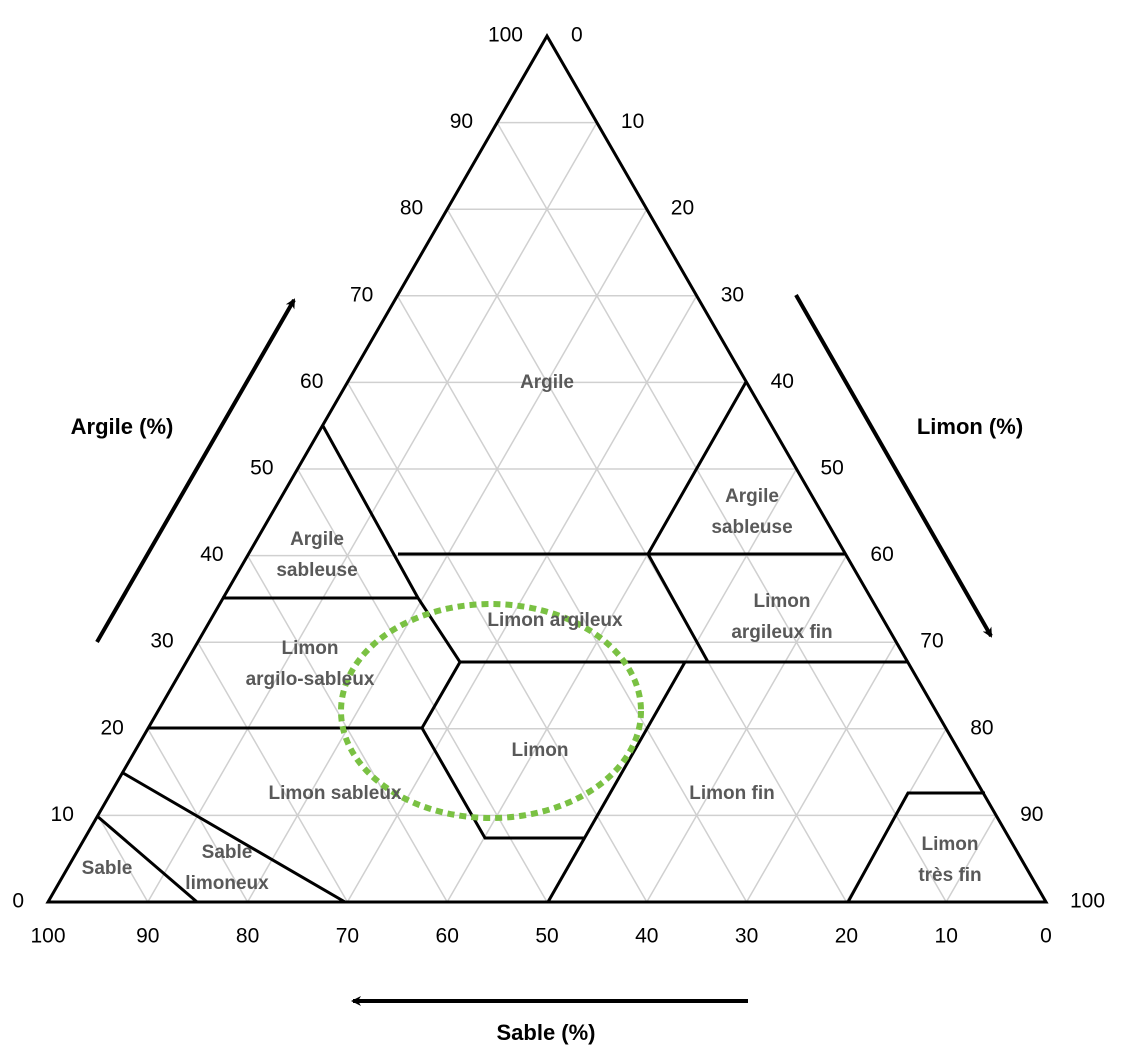 The image size is (1124, 1054). I want to click on sable-tick-label: 60, so click(447, 936).